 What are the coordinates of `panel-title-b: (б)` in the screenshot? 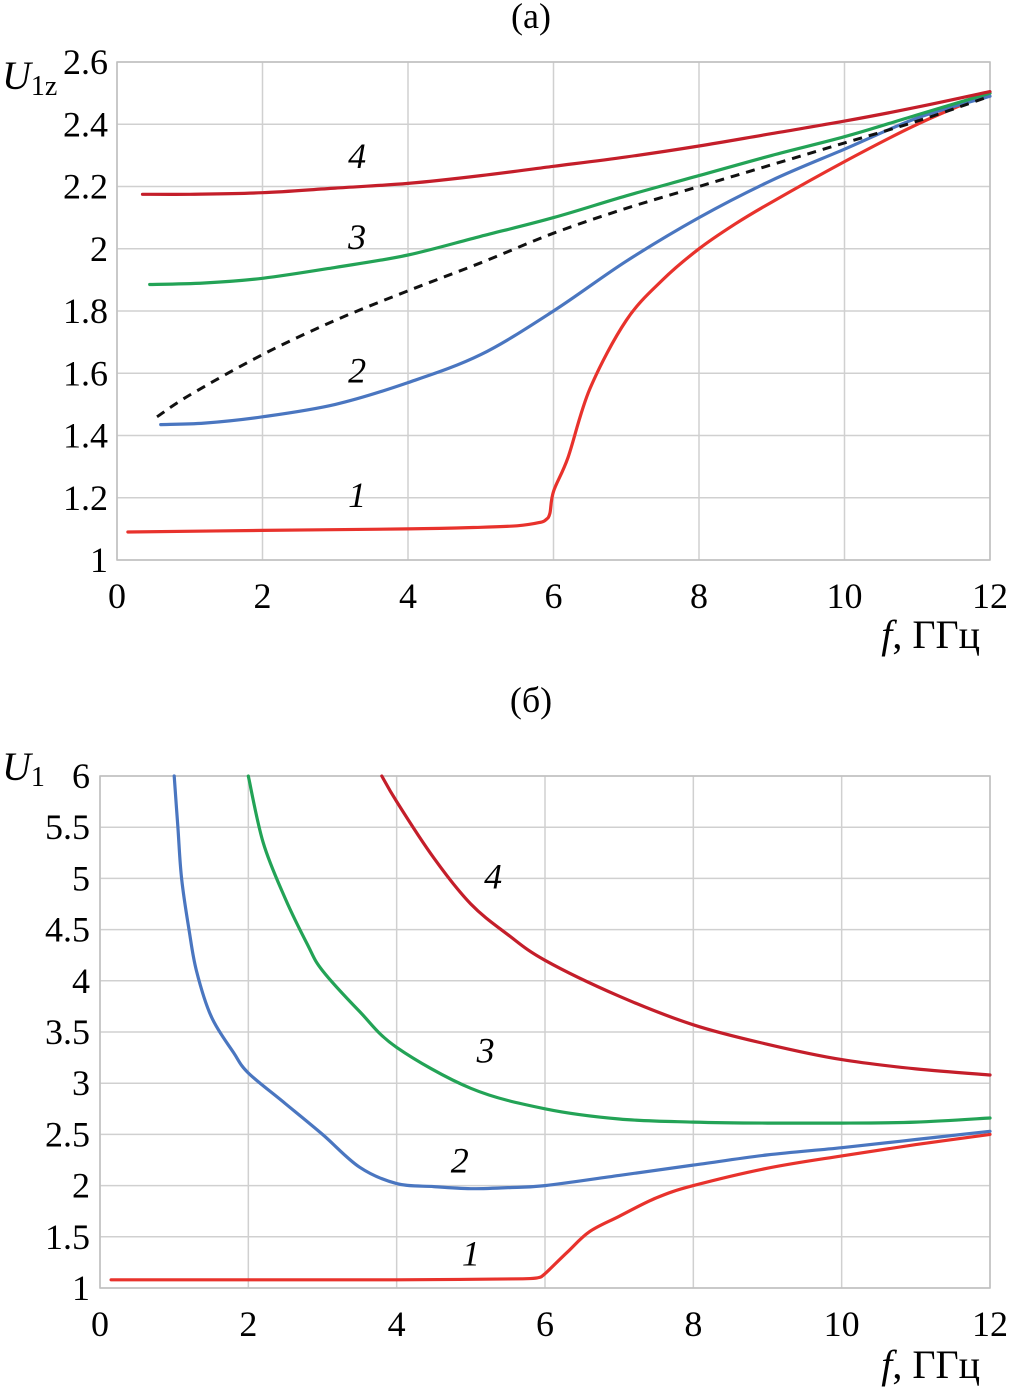 It's located at (531, 700).